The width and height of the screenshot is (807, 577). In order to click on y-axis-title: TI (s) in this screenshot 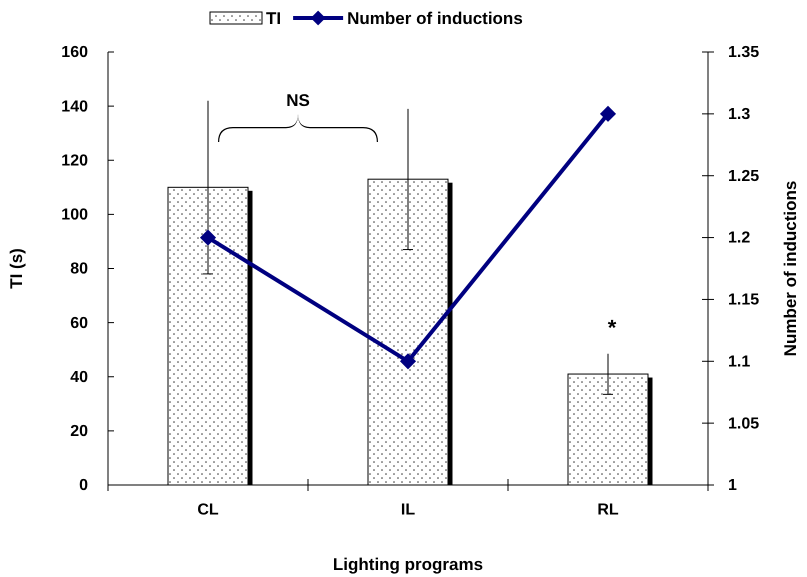, I will do `click(16, 268)`.